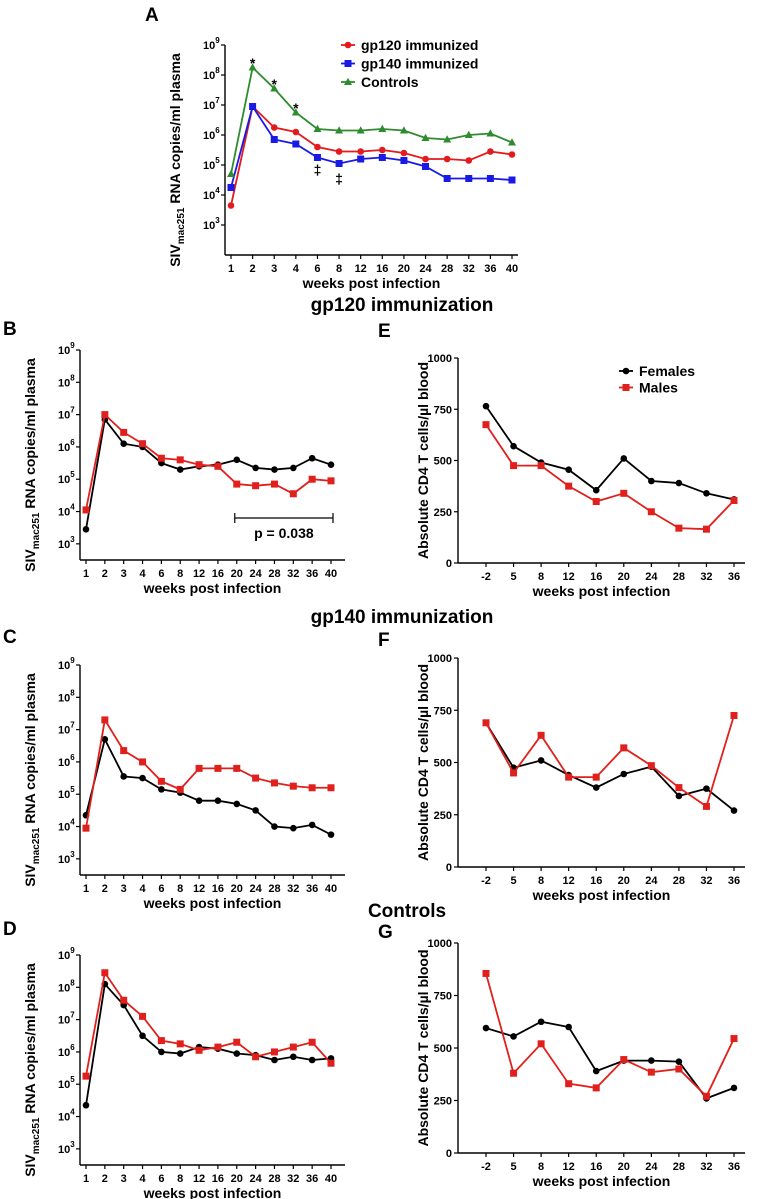  What do you see at coordinates (339, 179) in the screenshot?
I see `significance-marker: ‡` at bounding box center [339, 179].